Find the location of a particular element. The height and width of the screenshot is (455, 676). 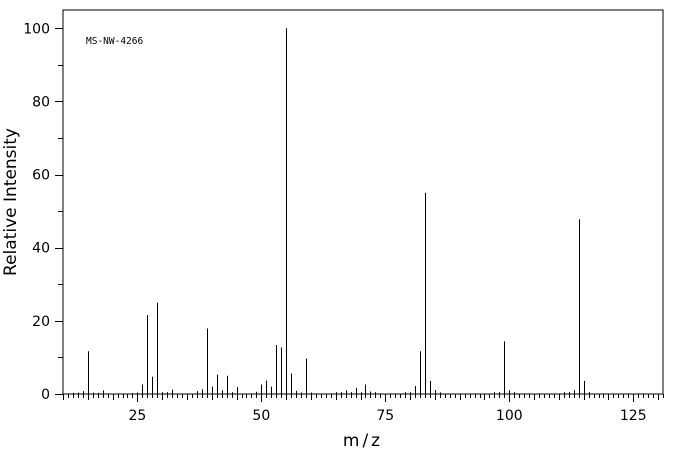

y-axis: 0 20 40 60 80 100 is located at coordinates (43, 212).